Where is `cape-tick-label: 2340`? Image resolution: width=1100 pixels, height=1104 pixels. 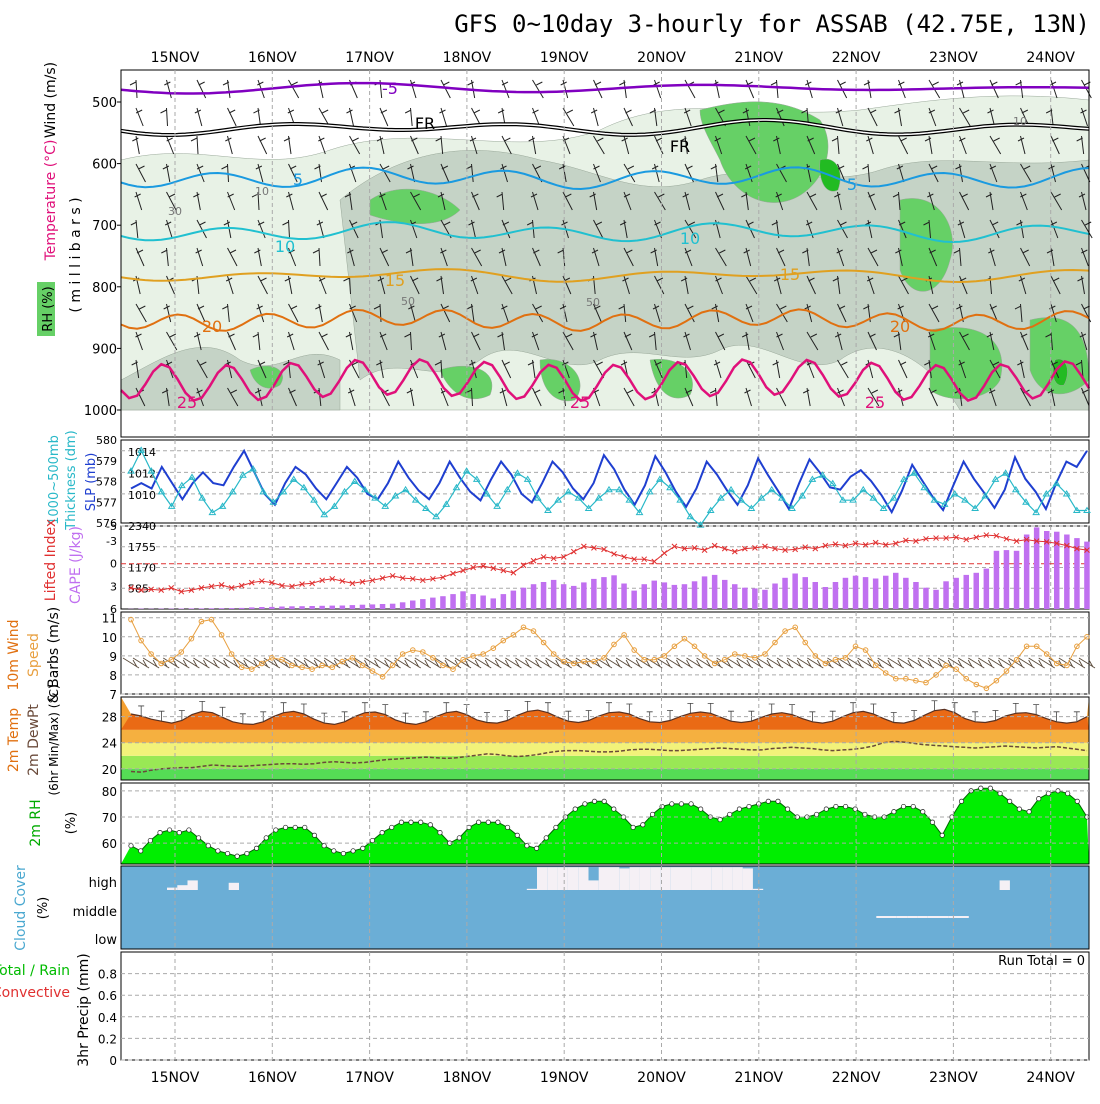 cape-tick-label: 2340 is located at coordinates (142, 526).